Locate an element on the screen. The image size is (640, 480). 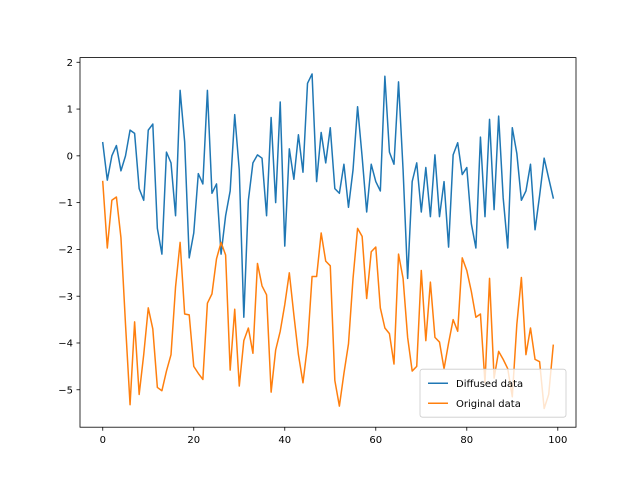
x-tick-label: 40 is located at coordinates (284, 440).